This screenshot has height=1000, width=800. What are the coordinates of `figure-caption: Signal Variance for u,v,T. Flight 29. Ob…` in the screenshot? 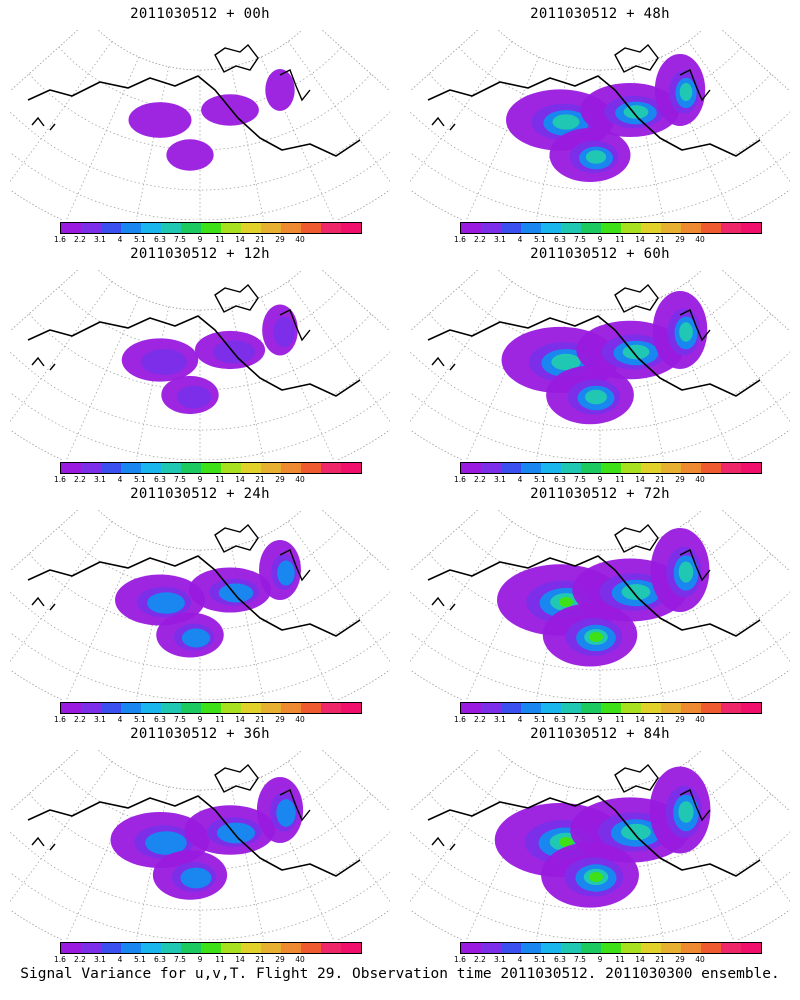 It's located at (400, 974).